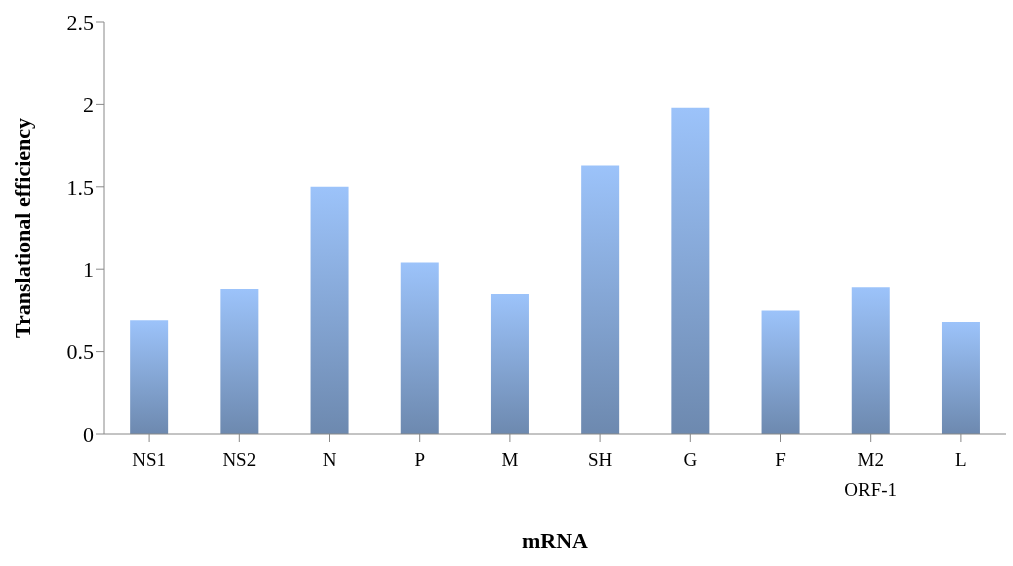 The image size is (1013, 566). Describe the element at coordinates (239, 459) in the screenshot. I see `x-tick-label: NS2` at that location.